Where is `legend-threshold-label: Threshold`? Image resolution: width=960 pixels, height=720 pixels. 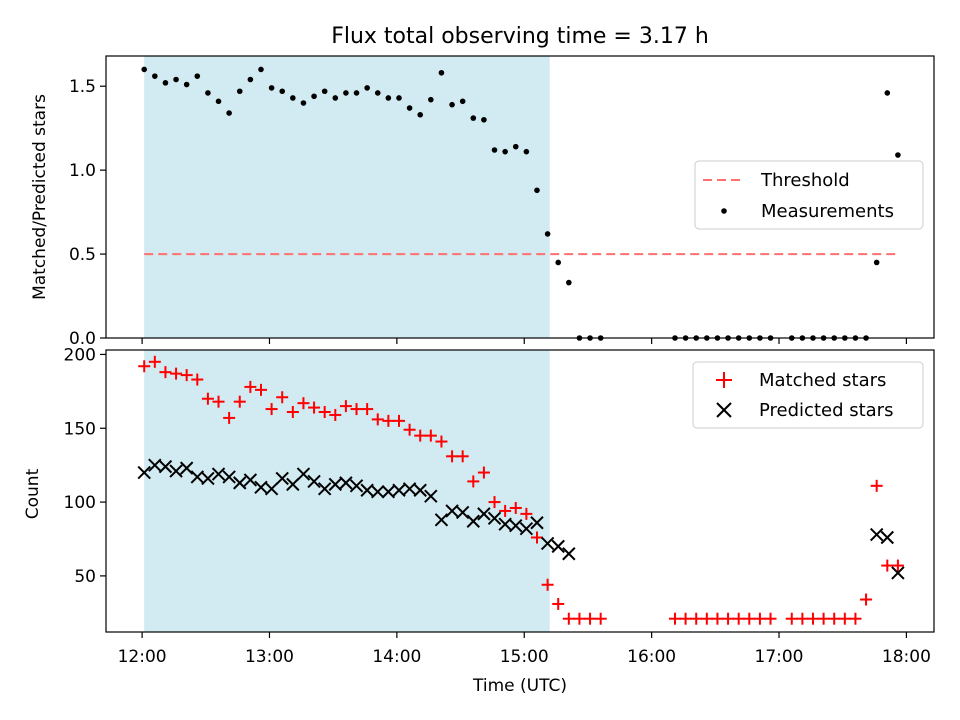
legend-threshold-label: Threshold is located at coordinates (805, 180).